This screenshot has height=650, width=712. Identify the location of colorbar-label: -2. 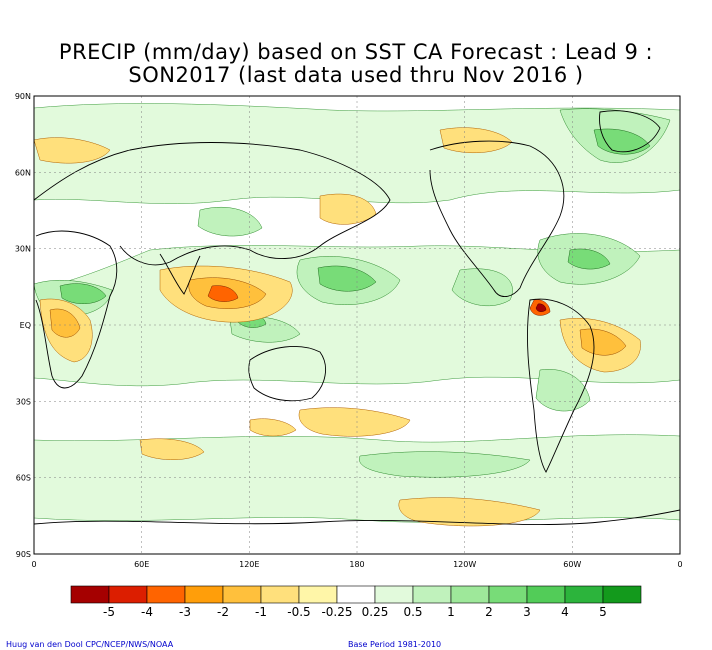
(223, 612).